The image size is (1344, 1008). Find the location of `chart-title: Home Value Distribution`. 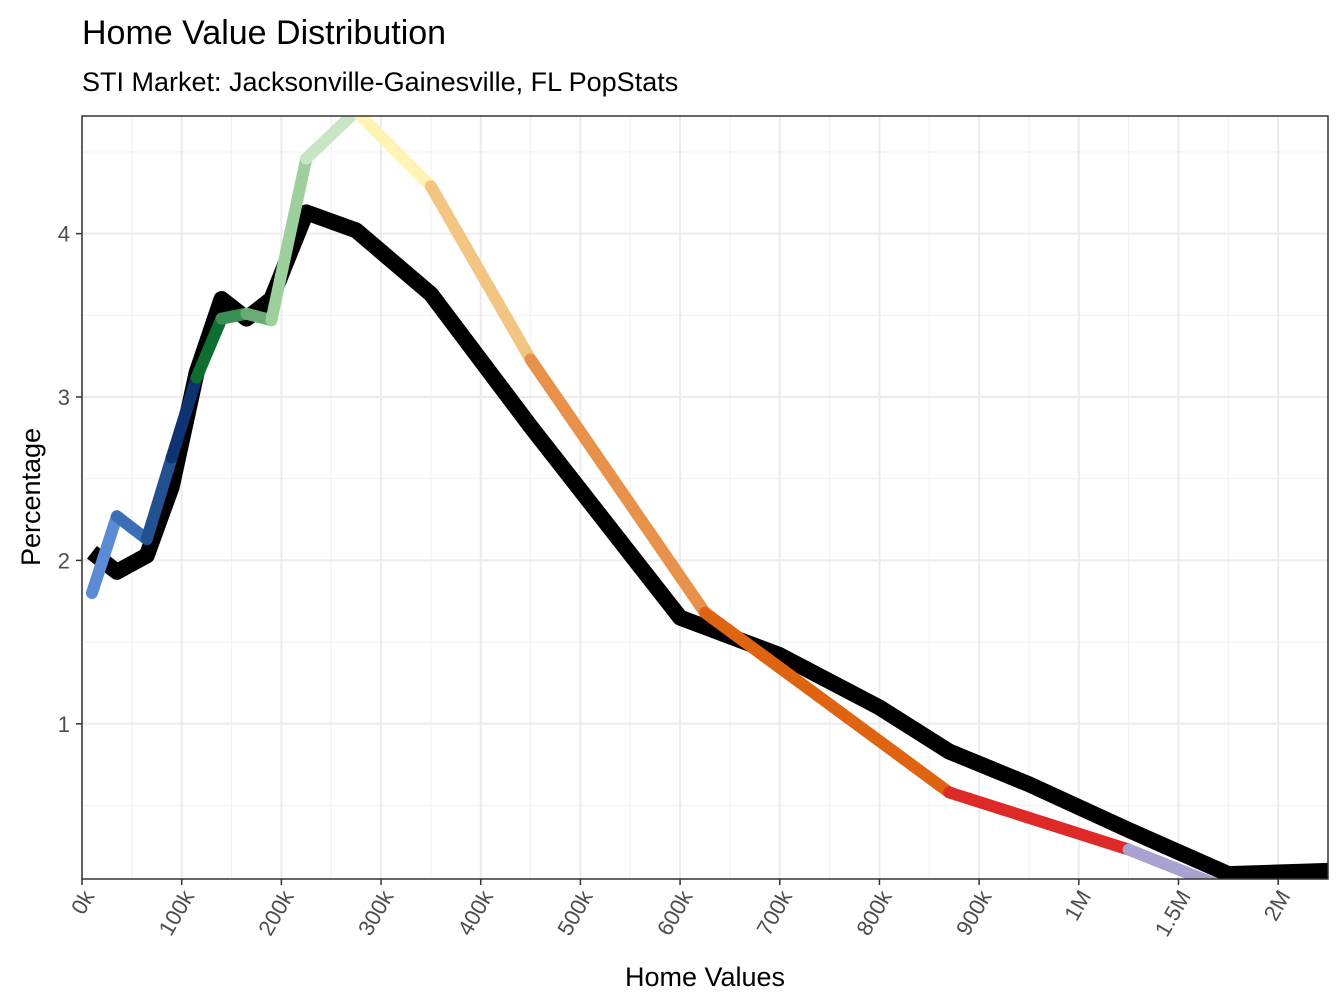

chart-title: Home Value Distribution is located at coordinates (264, 33).